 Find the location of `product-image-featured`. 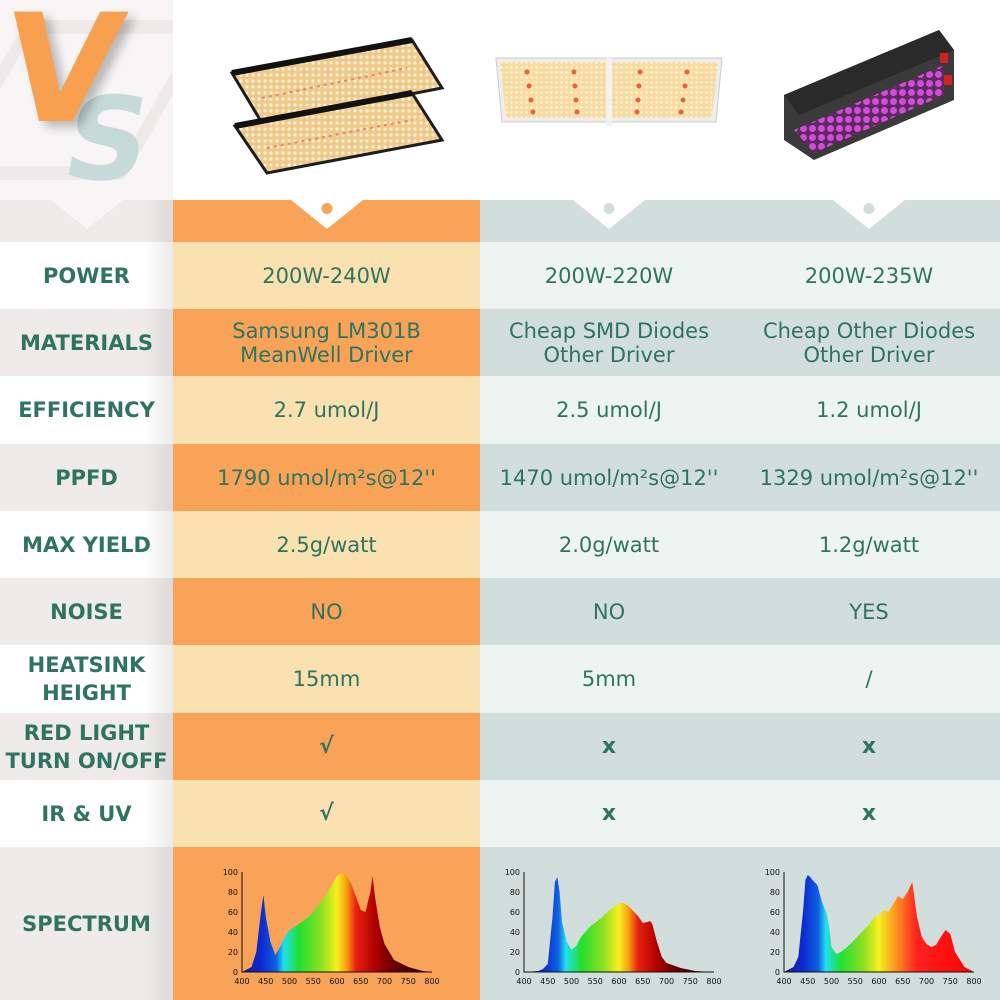

product-image-featured is located at coordinates (326, 100).